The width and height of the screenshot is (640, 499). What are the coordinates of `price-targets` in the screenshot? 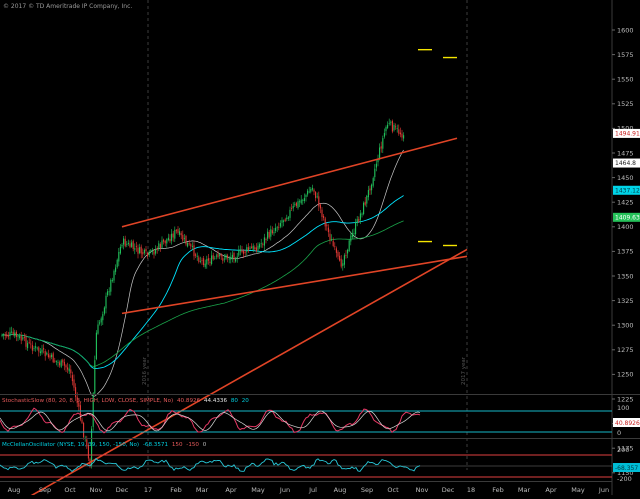 It's located at (437, 147).